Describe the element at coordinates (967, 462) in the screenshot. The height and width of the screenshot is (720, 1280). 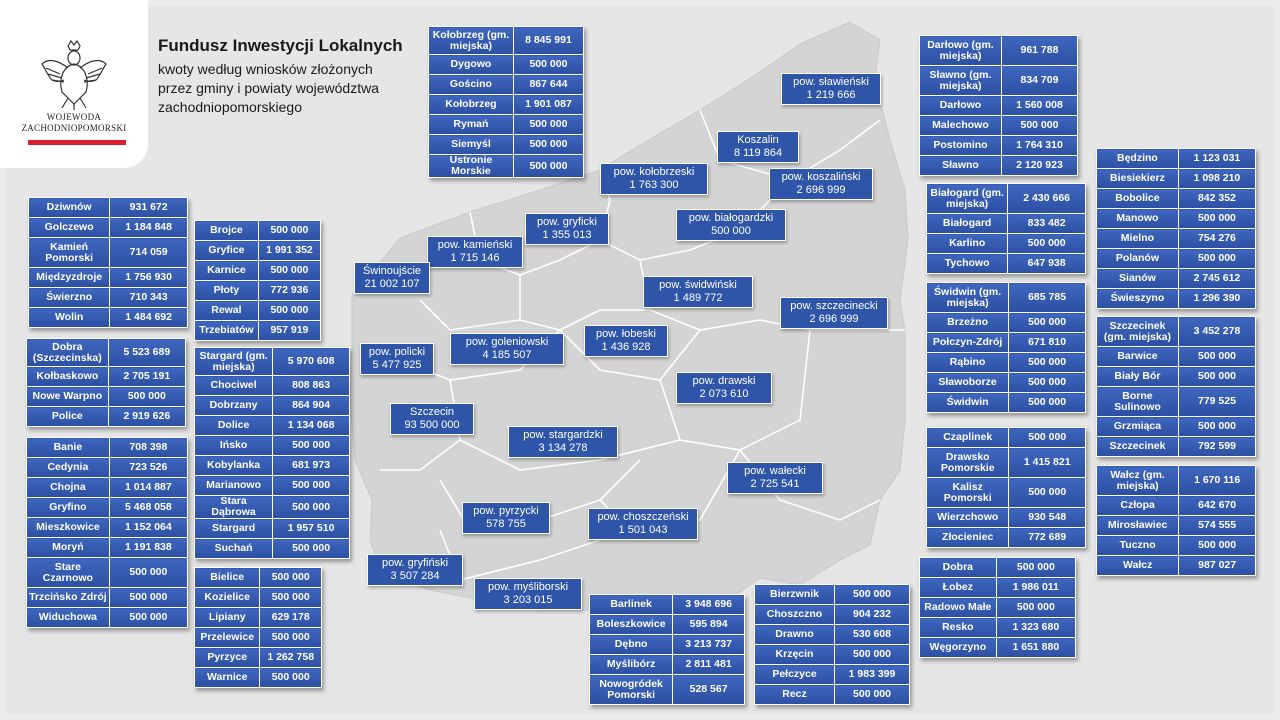
I see `commune-name: Drawsko Pomorskie` at that location.